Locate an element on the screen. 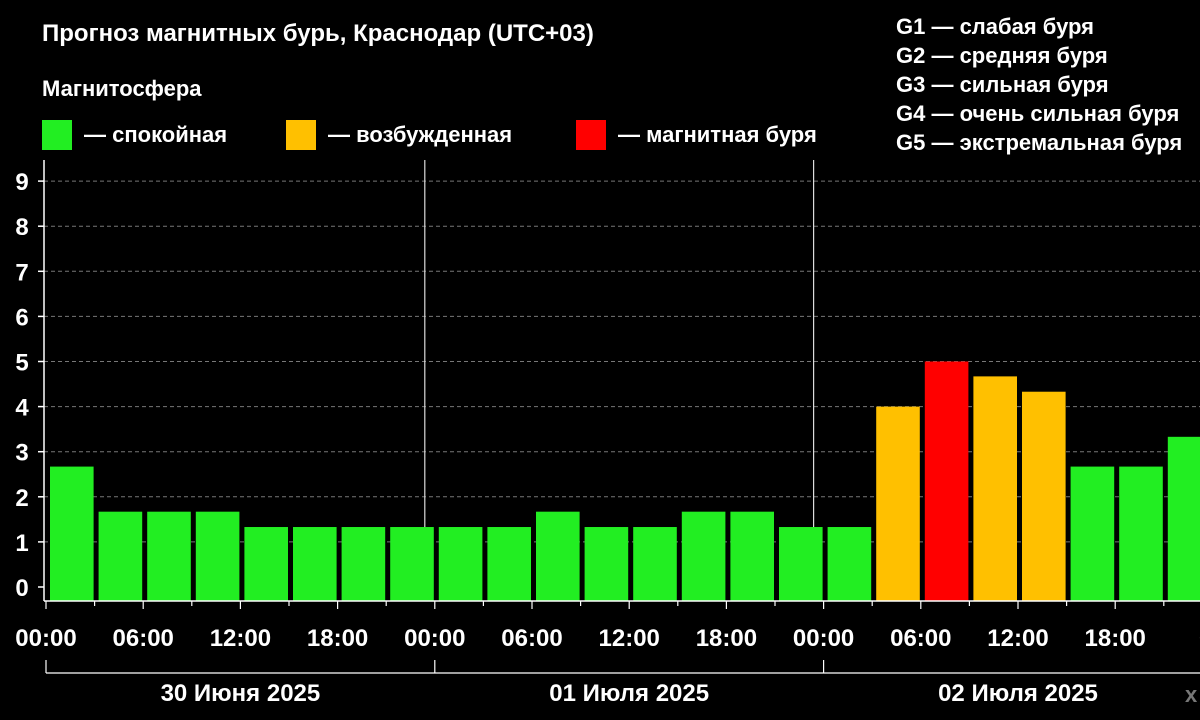  legend-item-storm: — магнитная буря is located at coordinates (696, 135).